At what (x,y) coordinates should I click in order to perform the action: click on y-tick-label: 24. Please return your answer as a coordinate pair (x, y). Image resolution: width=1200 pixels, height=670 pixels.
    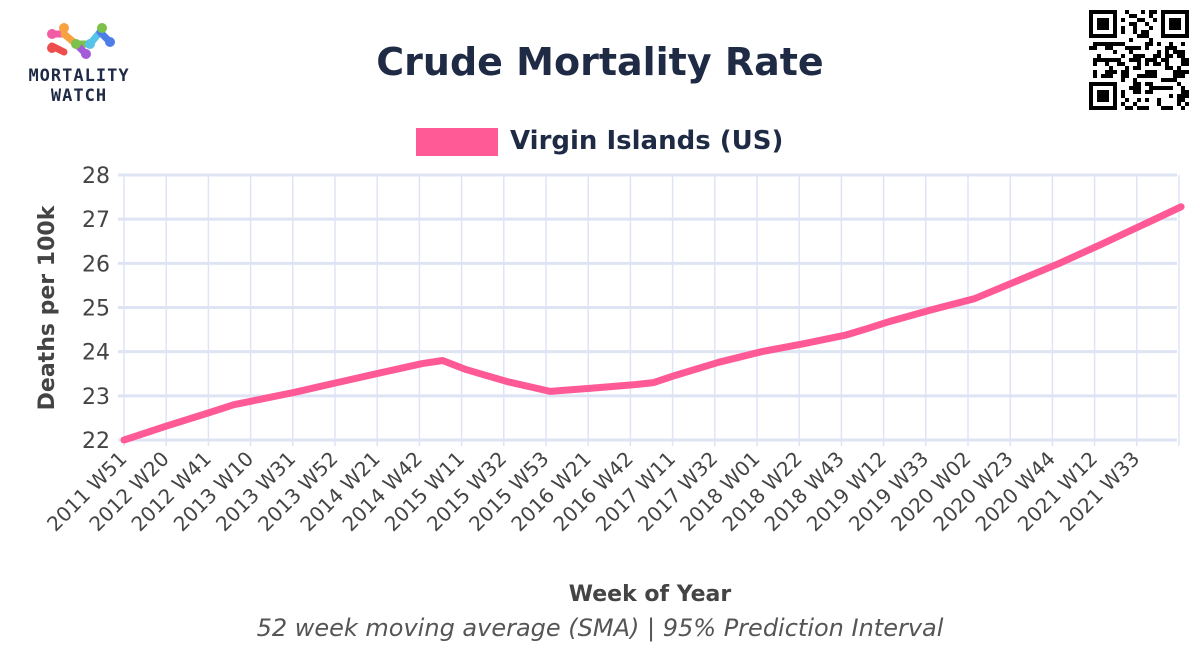
    Looking at the image, I should click on (96, 353).